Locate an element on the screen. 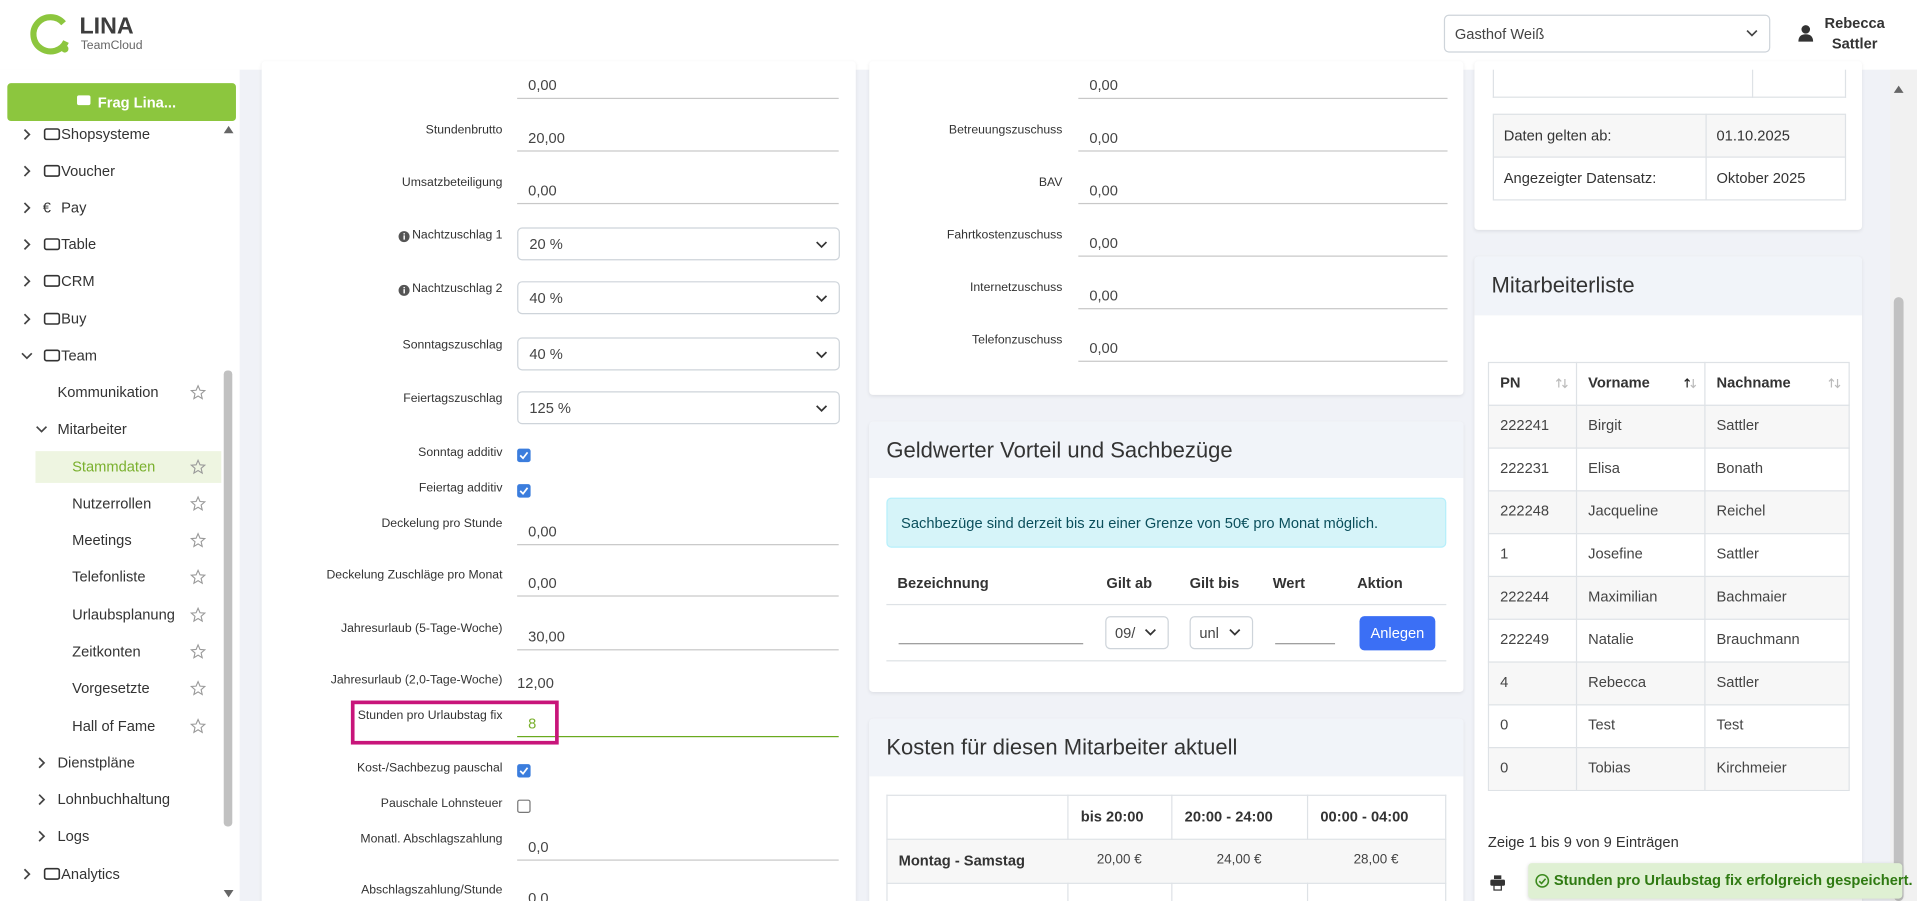 This screenshot has height=901, width=1917. nav-item: Buy is located at coordinates (74, 319).